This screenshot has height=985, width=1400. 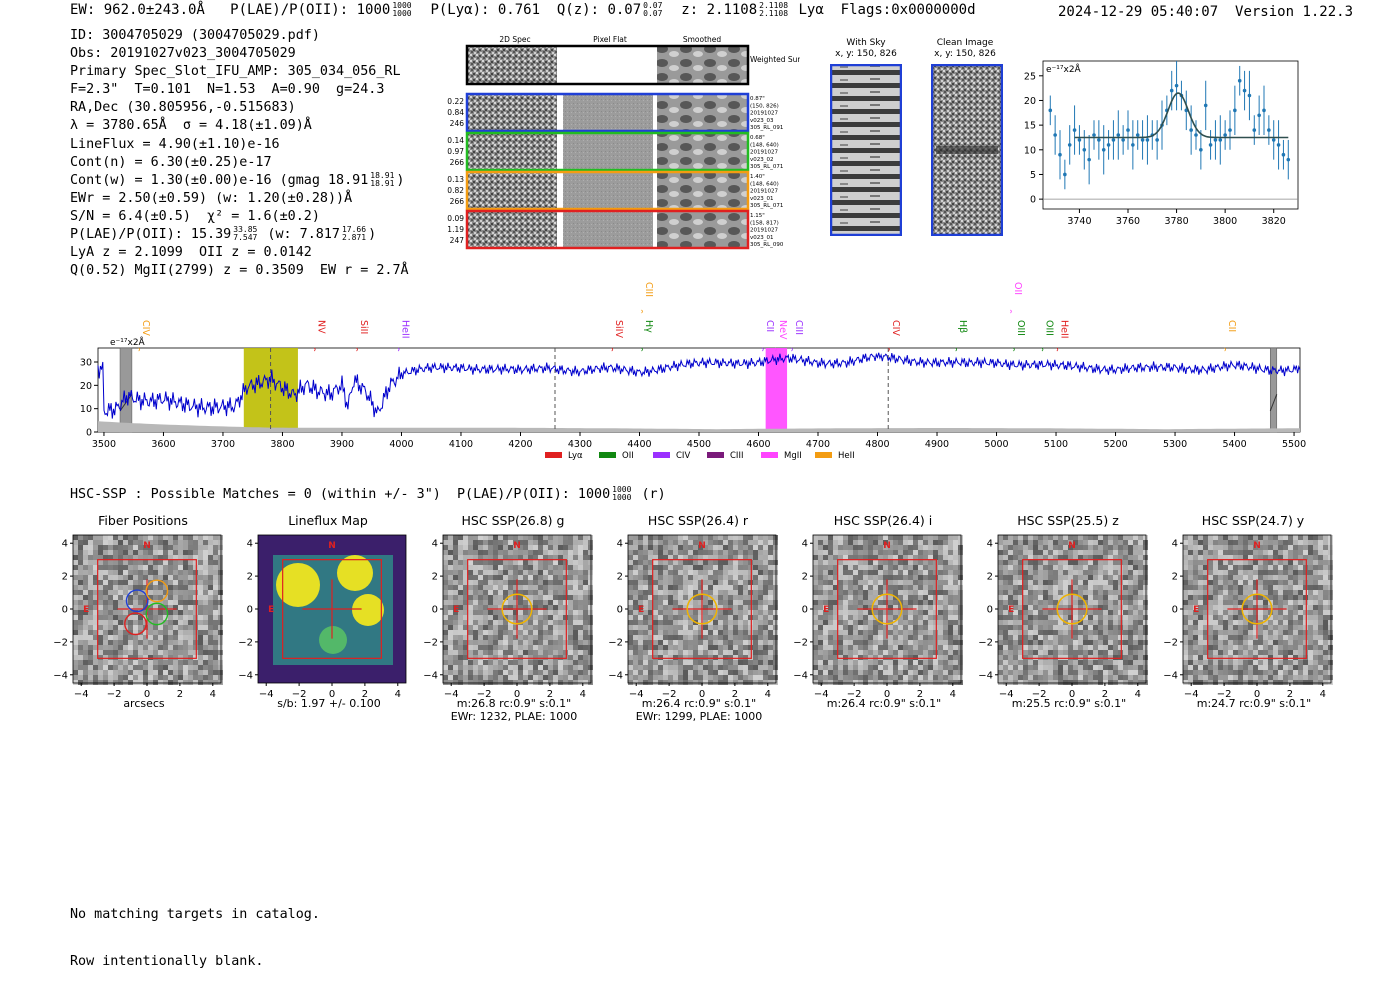 What do you see at coordinates (1075, 130) in the screenshot?
I see `zoom-data-point` at bounding box center [1075, 130].